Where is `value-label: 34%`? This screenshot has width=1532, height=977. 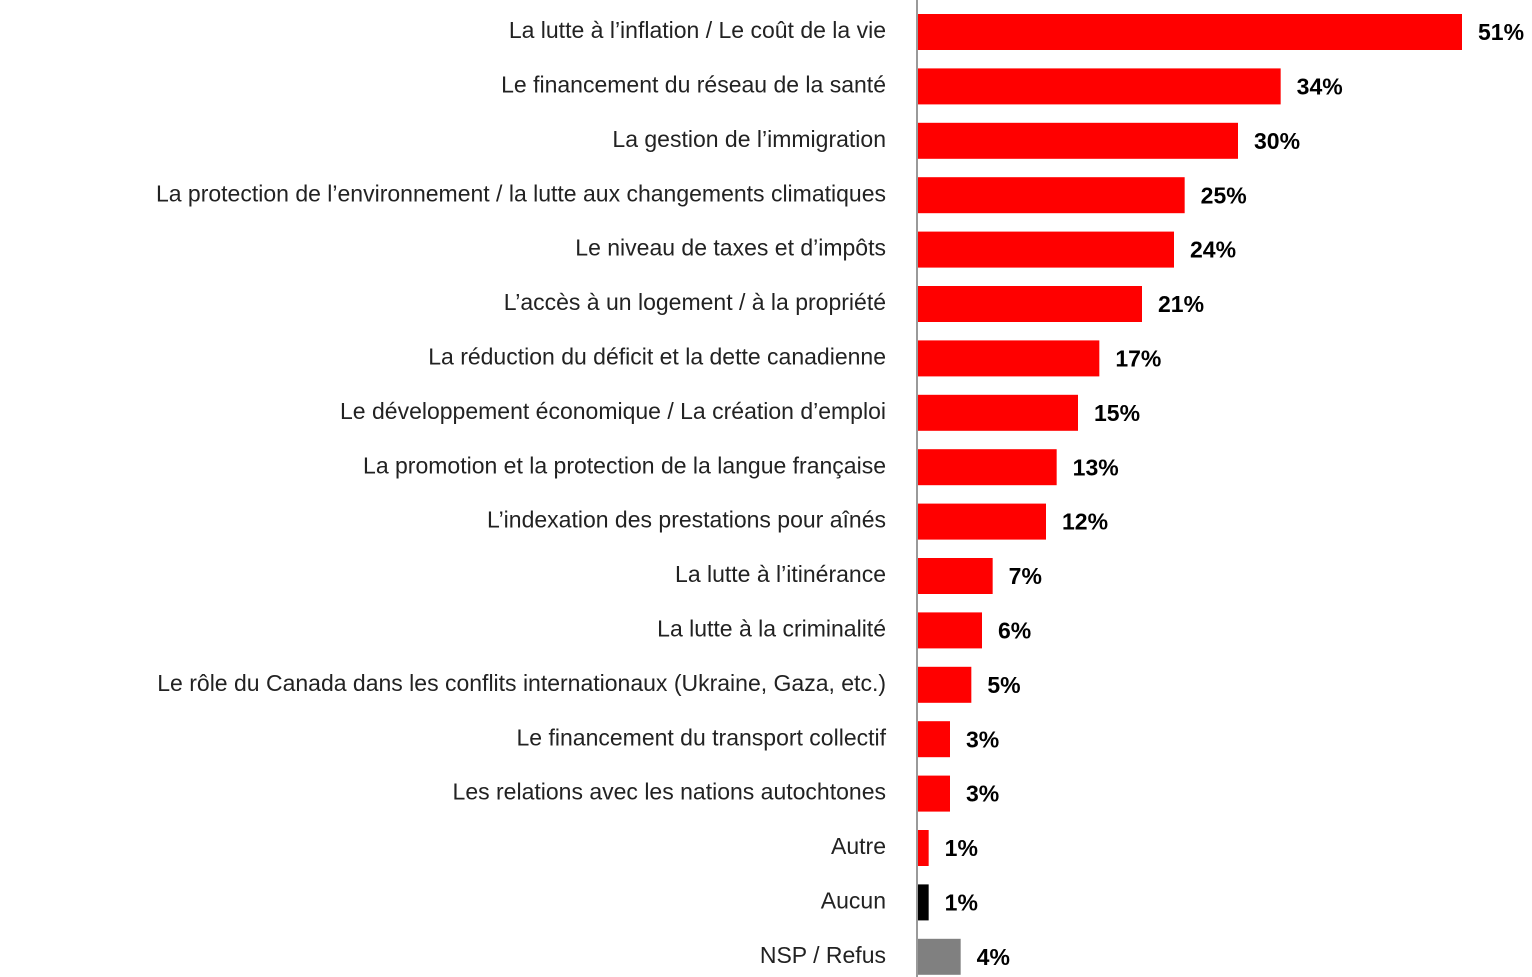
value-label: 34% is located at coordinates (1320, 86).